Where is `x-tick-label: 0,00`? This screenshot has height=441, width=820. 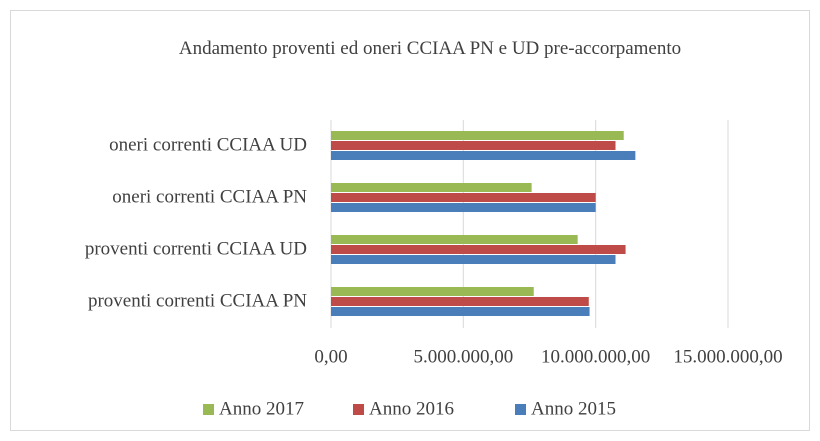
x-tick-label: 0,00 is located at coordinates (330, 356).